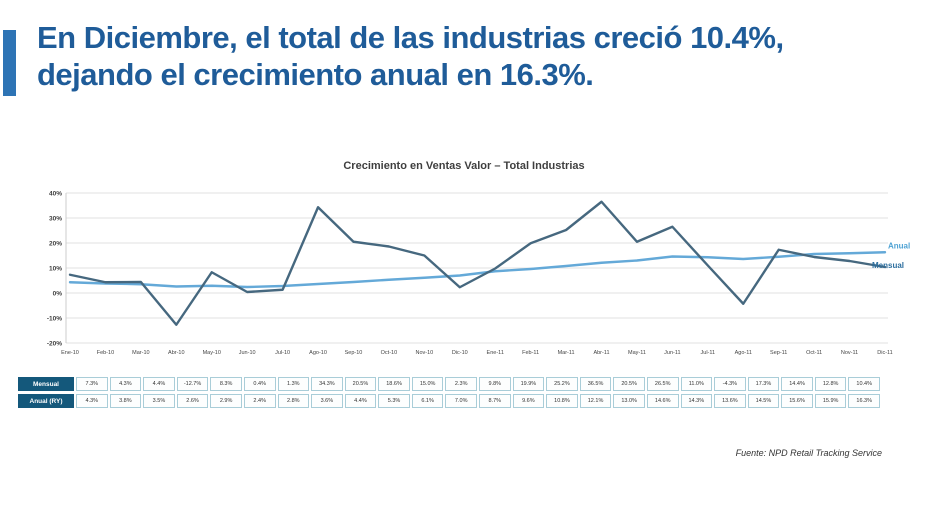  What do you see at coordinates (562, 384) in the screenshot?
I see `table-cell: 25.2%` at bounding box center [562, 384].